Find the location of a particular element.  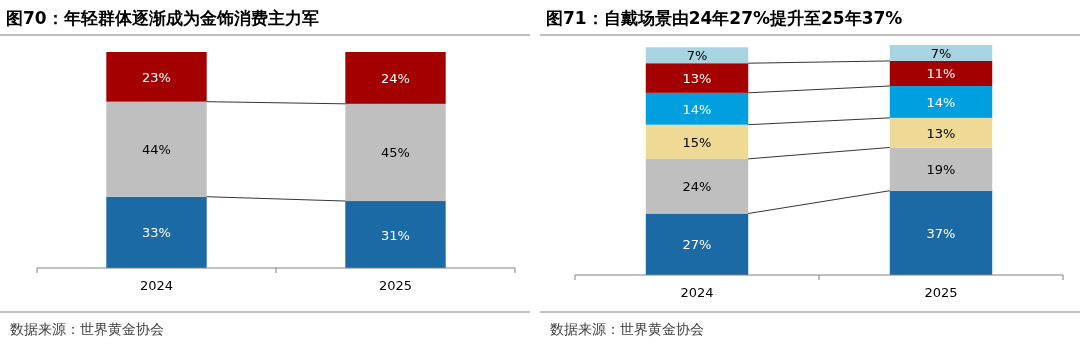

data-label: 11% is located at coordinates (941, 74).